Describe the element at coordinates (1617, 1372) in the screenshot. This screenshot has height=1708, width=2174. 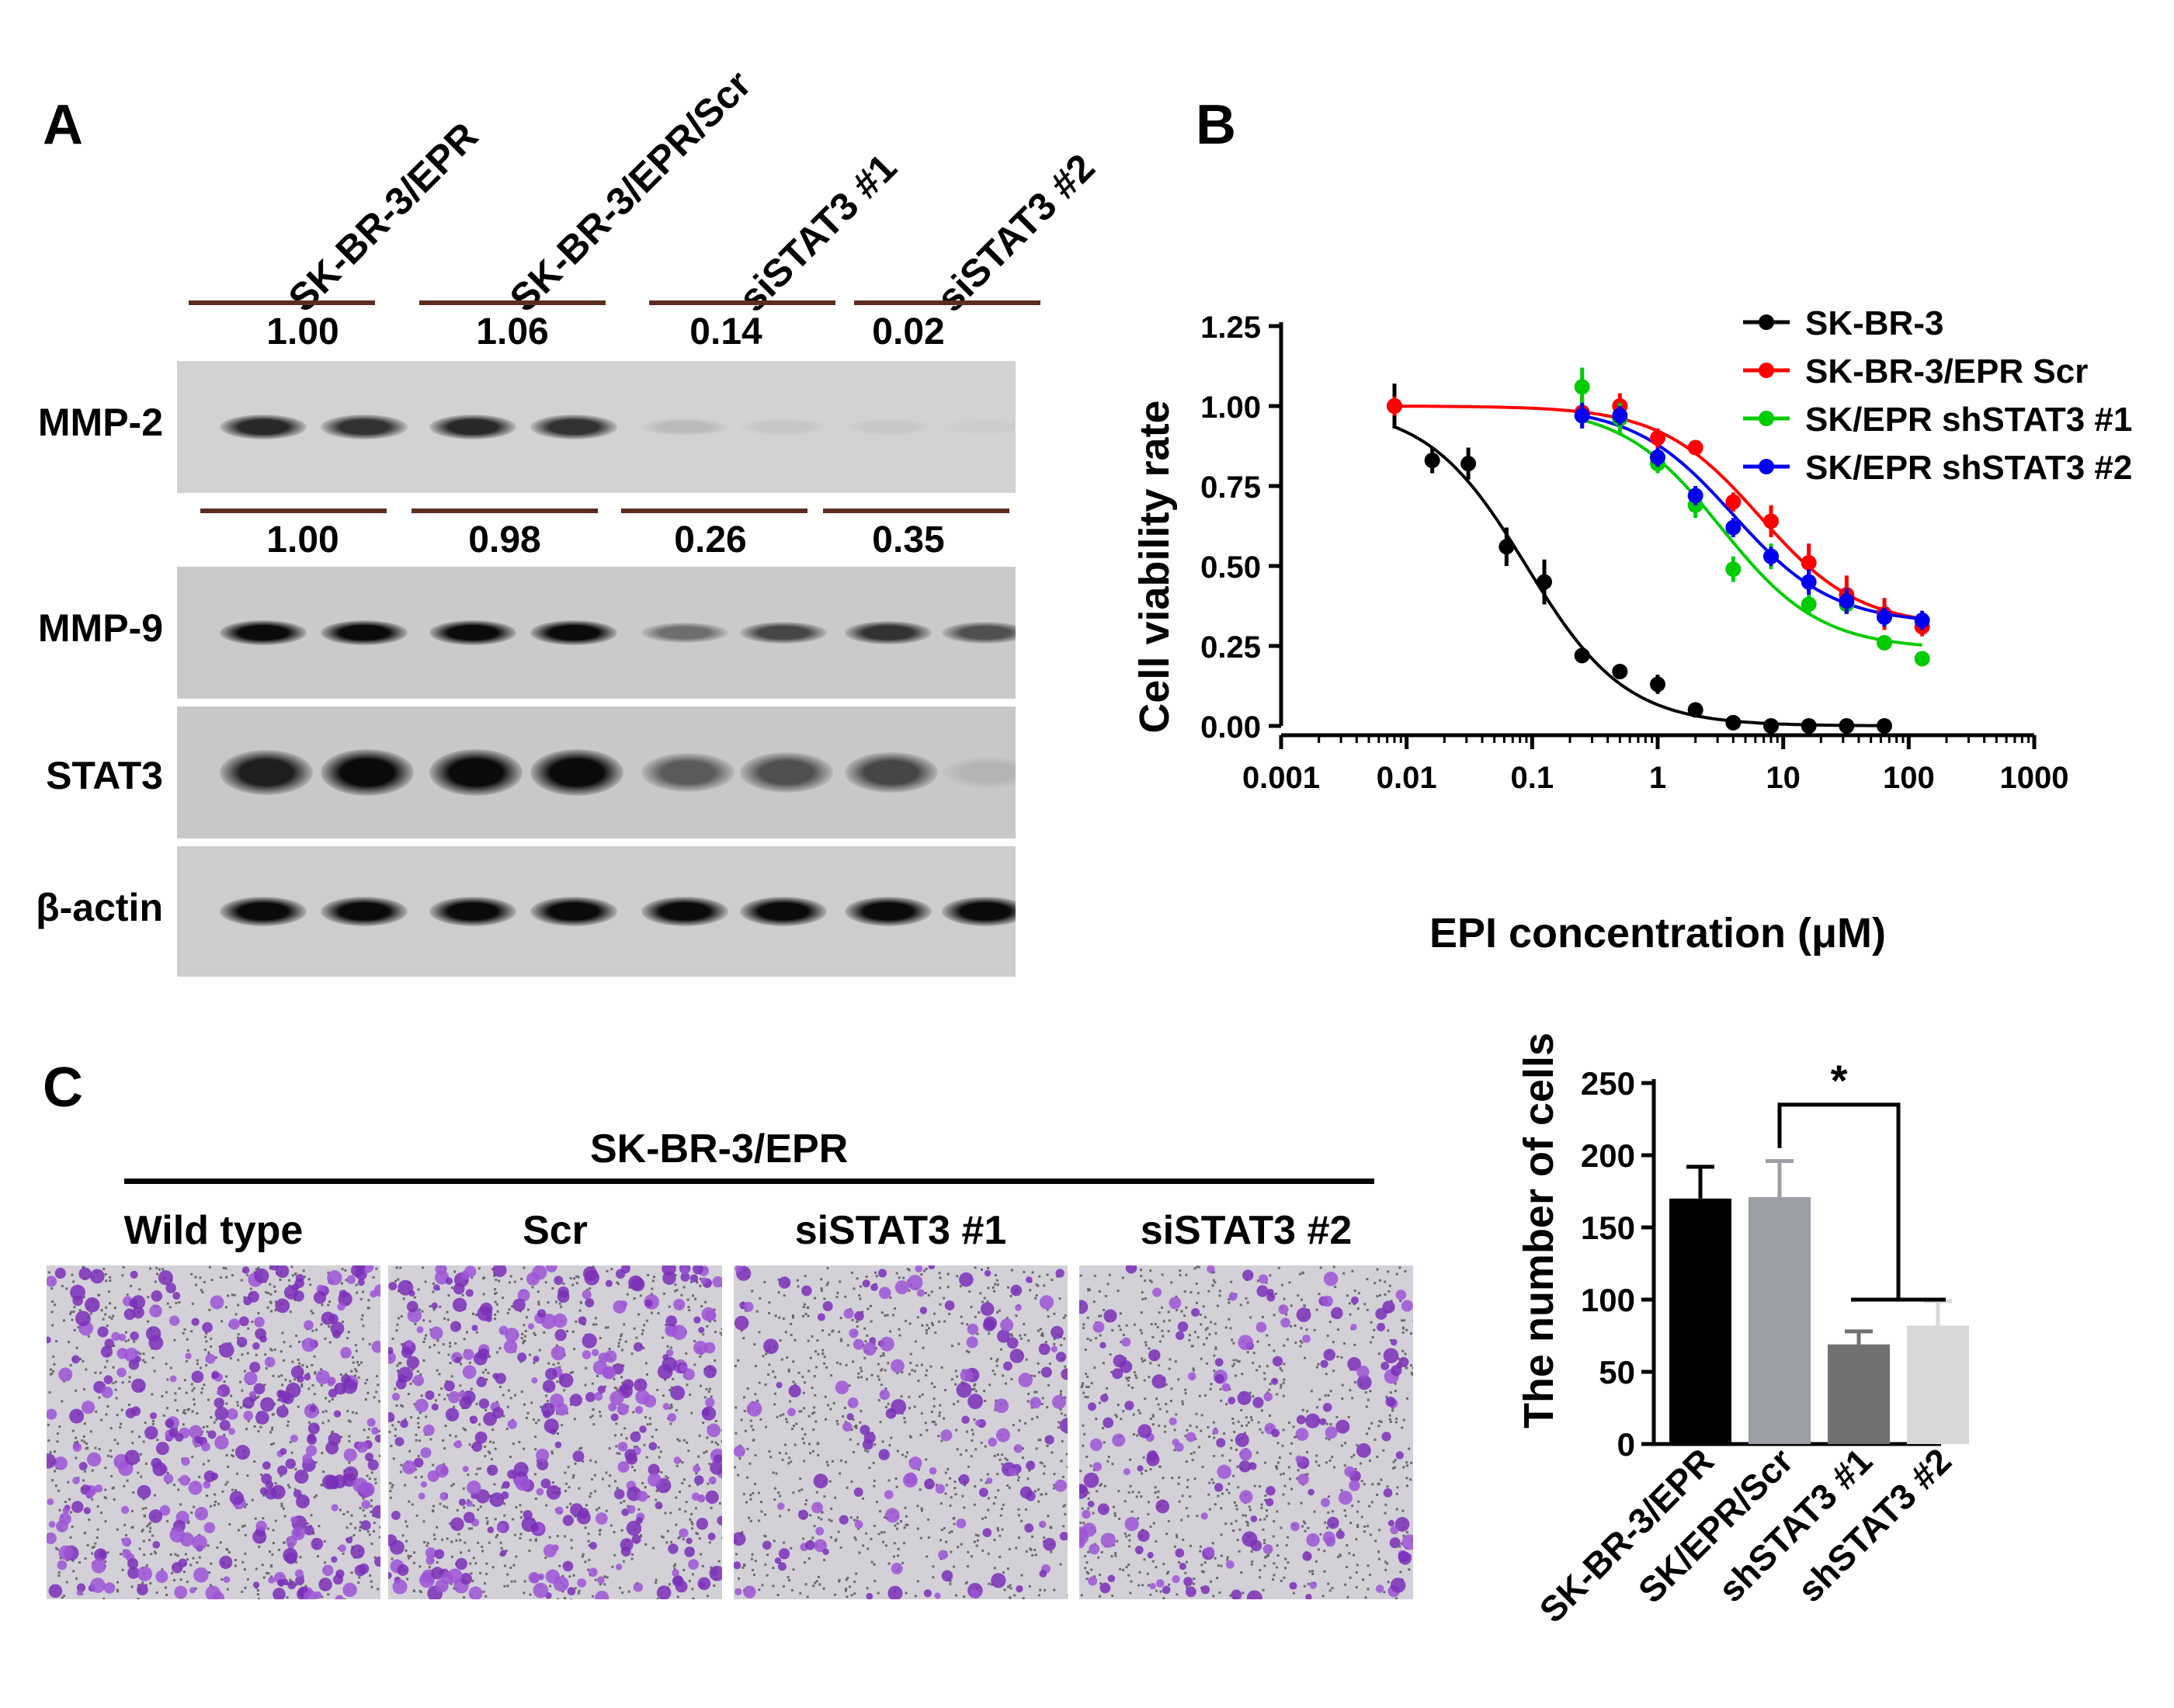
I see `y-tick-label: 50` at that location.